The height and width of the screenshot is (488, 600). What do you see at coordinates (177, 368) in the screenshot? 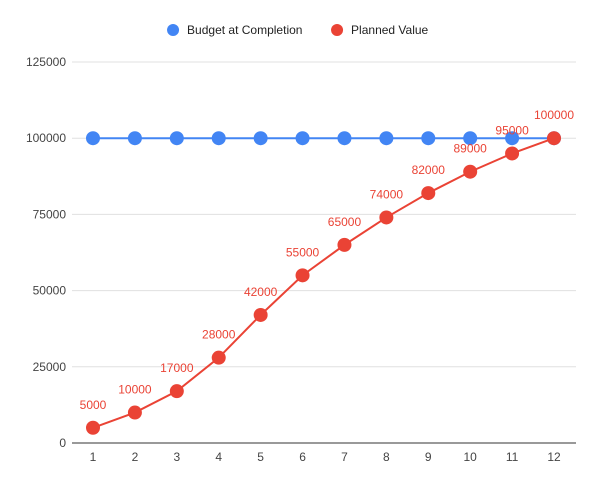
I see `planned-value-data-label: 17000` at bounding box center [177, 368].